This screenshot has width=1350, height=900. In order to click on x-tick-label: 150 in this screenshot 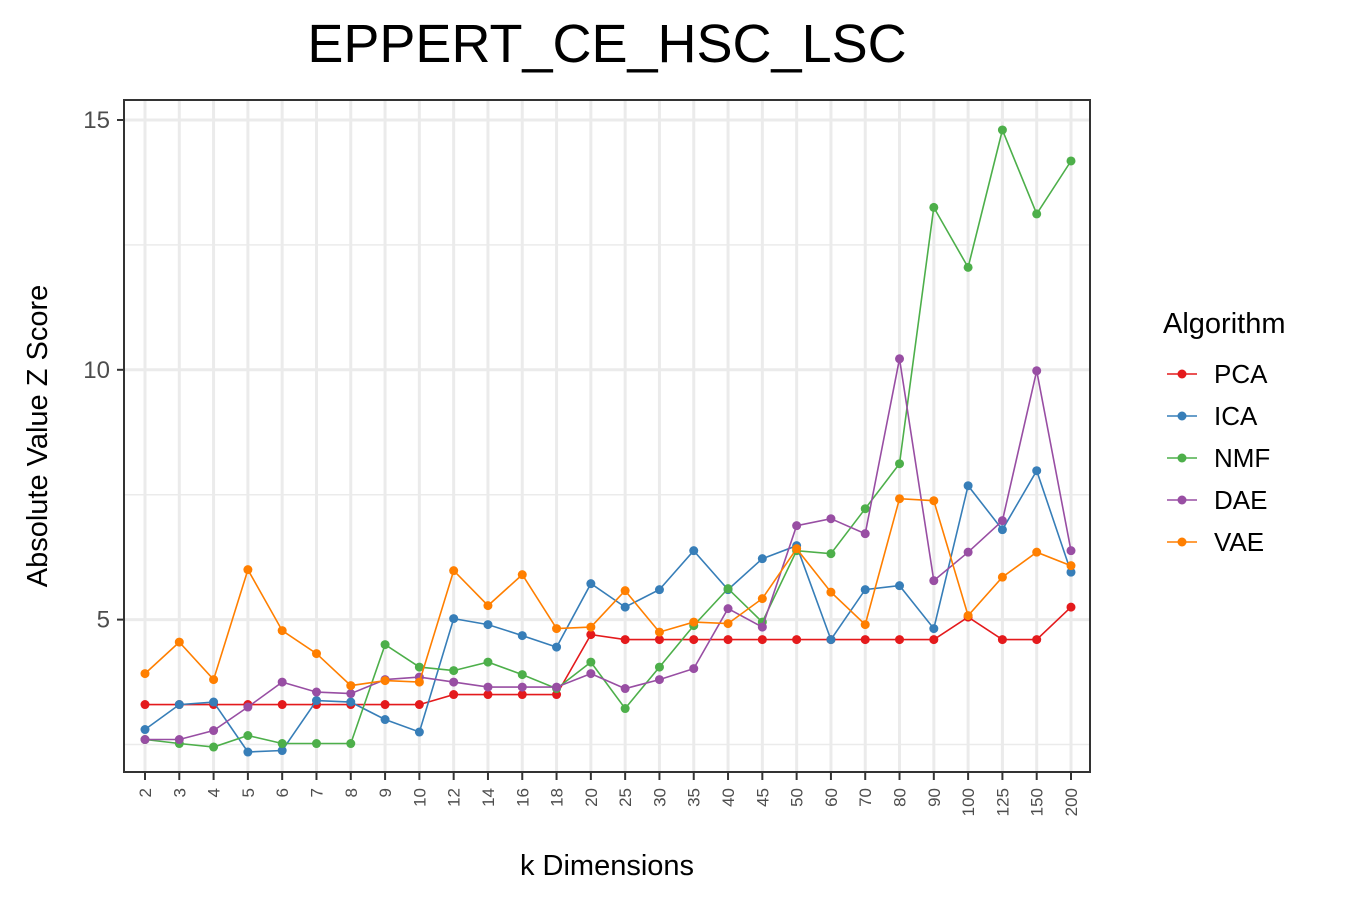, I will do `click(1037, 802)`.